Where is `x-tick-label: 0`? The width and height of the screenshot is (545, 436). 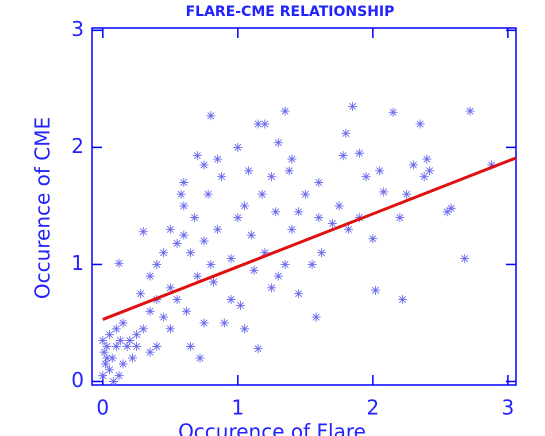 x-tick-label: 0 is located at coordinates (102, 408).